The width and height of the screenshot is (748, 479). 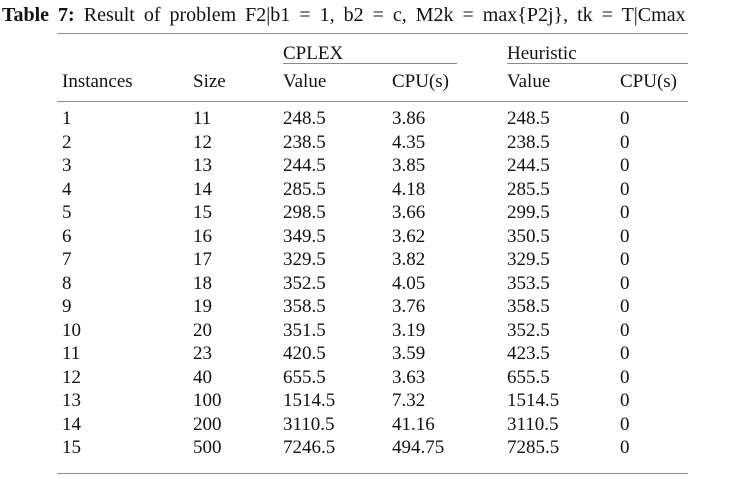 I want to click on table-row: 7 17 329.5 3.82 329.5 0, so click(x=372, y=260).